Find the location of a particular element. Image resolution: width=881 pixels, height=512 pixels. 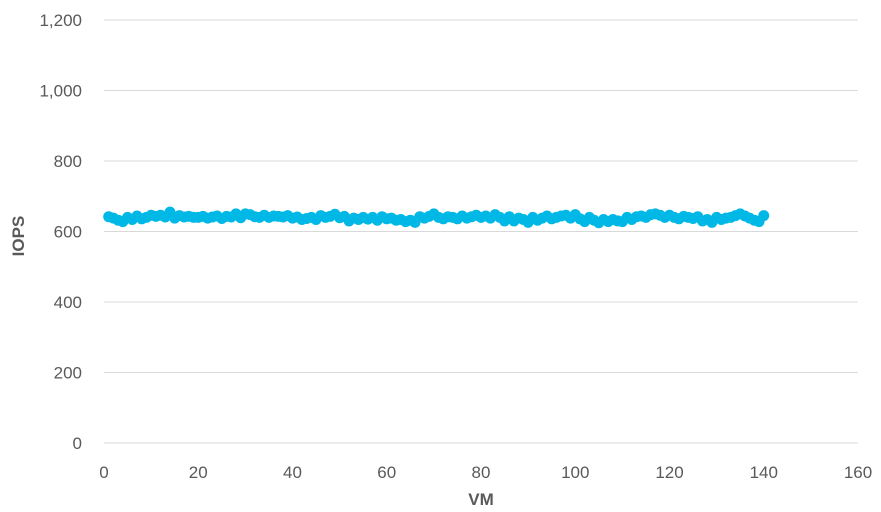

y-axis-title: IOPS is located at coordinates (18, 236).